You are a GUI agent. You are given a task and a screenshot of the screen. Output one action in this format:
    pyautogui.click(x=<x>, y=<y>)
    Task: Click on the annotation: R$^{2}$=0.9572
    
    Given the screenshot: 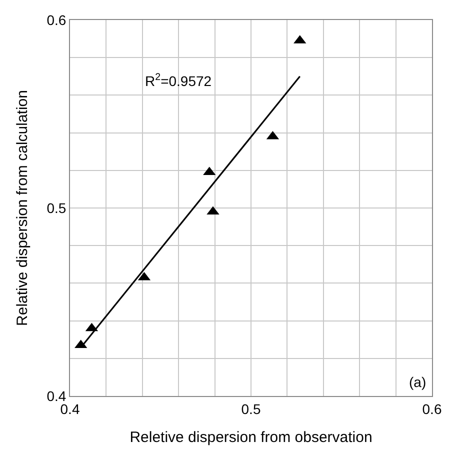 What is the action you would take?
    pyautogui.click(x=178, y=80)
    